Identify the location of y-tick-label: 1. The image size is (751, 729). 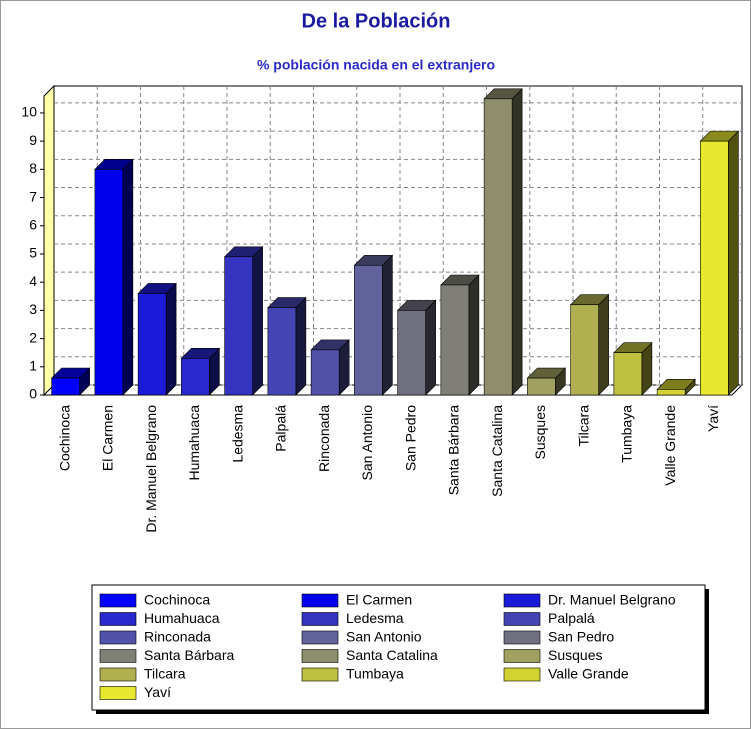
(33, 365).